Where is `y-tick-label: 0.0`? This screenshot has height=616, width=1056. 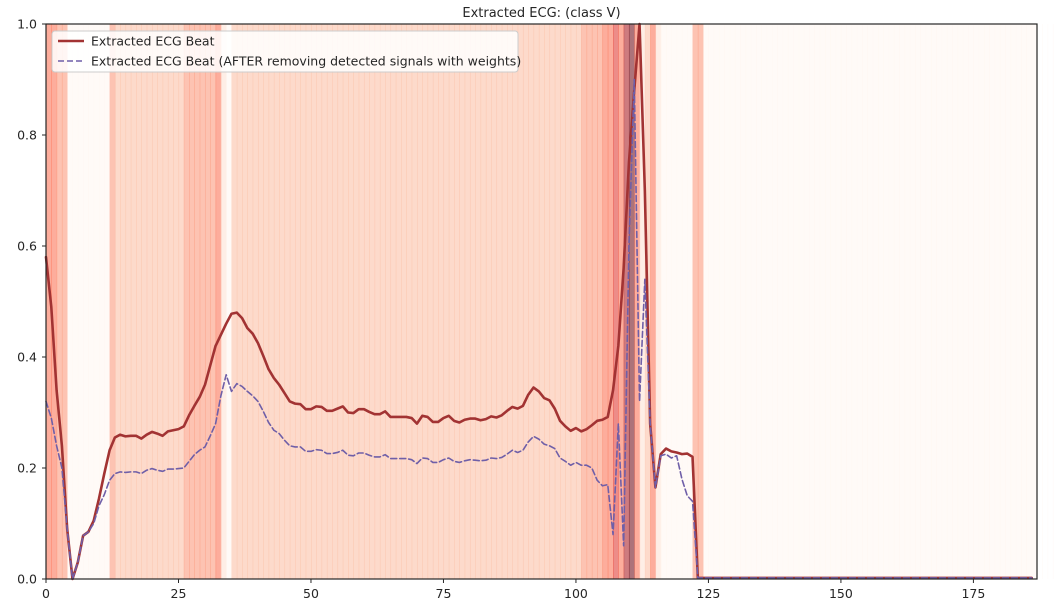 y-tick-label: 0.0 is located at coordinates (27, 579).